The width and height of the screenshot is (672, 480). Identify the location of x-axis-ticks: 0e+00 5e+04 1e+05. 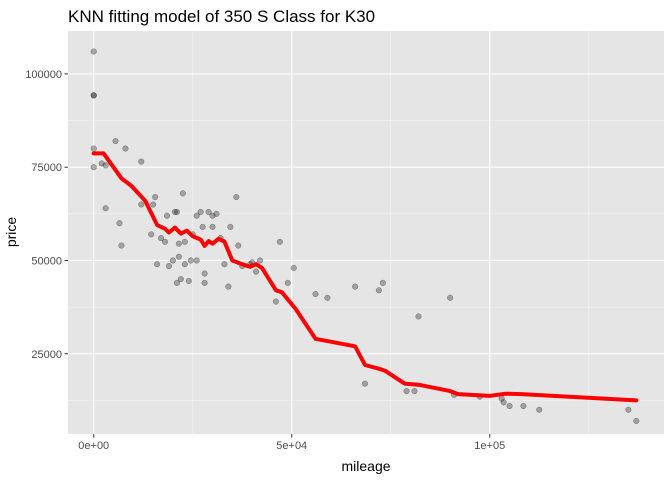
(291, 443).